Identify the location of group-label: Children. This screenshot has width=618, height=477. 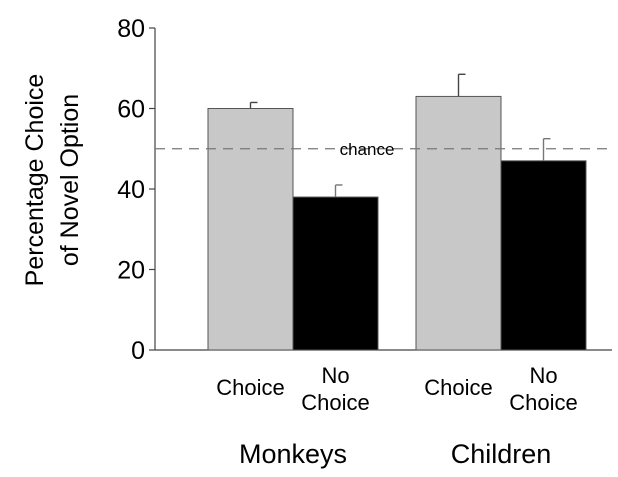
(501, 454).